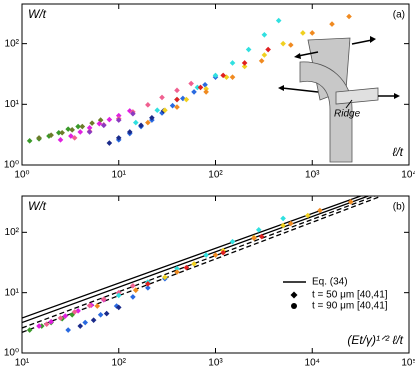 The image size is (415, 374). I want to click on x-axis-label: (Et/γ)¹ᐟ² ℓ/t, so click(375, 340).